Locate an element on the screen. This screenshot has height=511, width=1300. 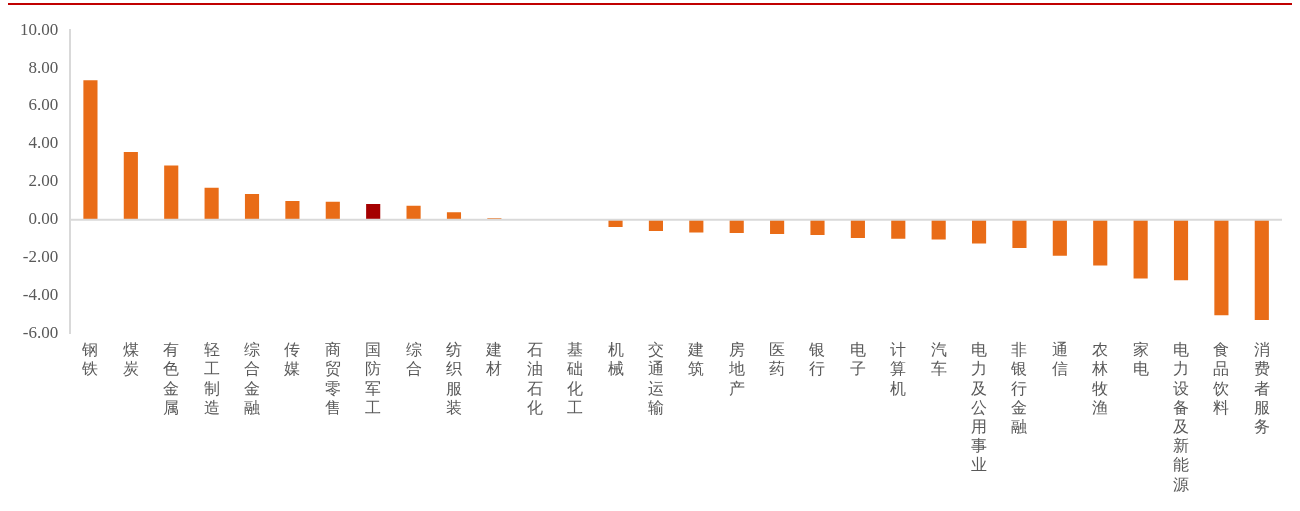
y-tick-label: 2.00 is located at coordinates (43, 181).